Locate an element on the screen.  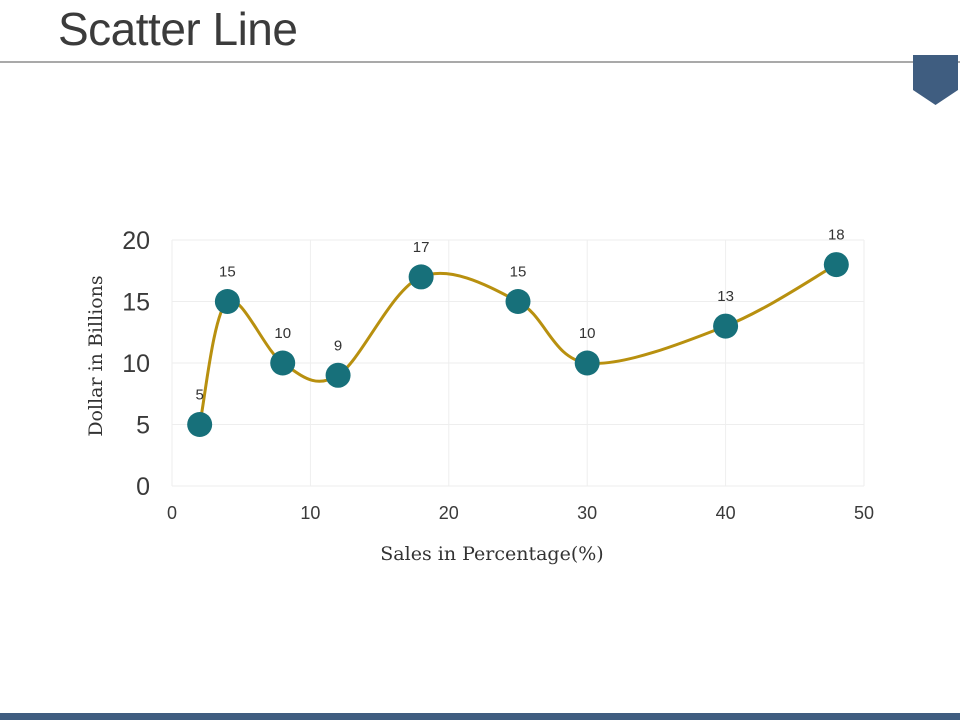
y-tick-label: 20 is located at coordinates (136, 241).